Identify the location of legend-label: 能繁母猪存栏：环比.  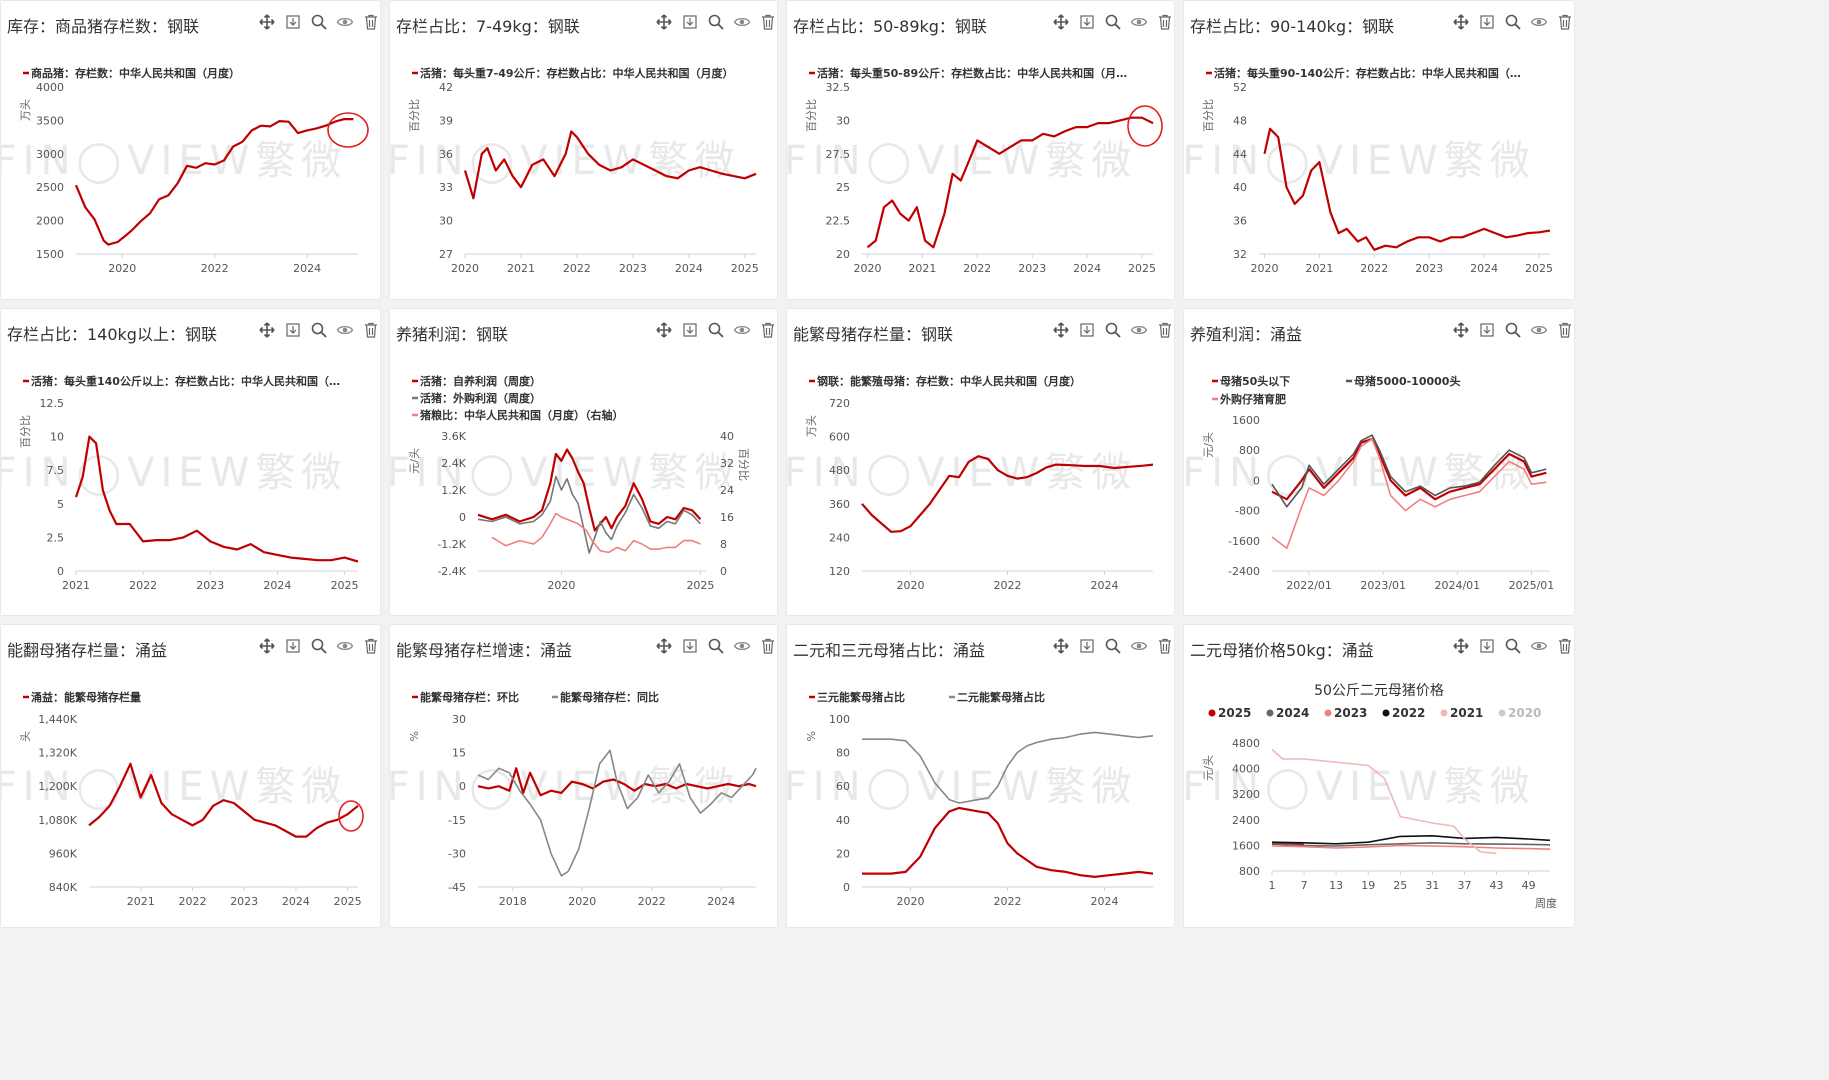
(469, 697).